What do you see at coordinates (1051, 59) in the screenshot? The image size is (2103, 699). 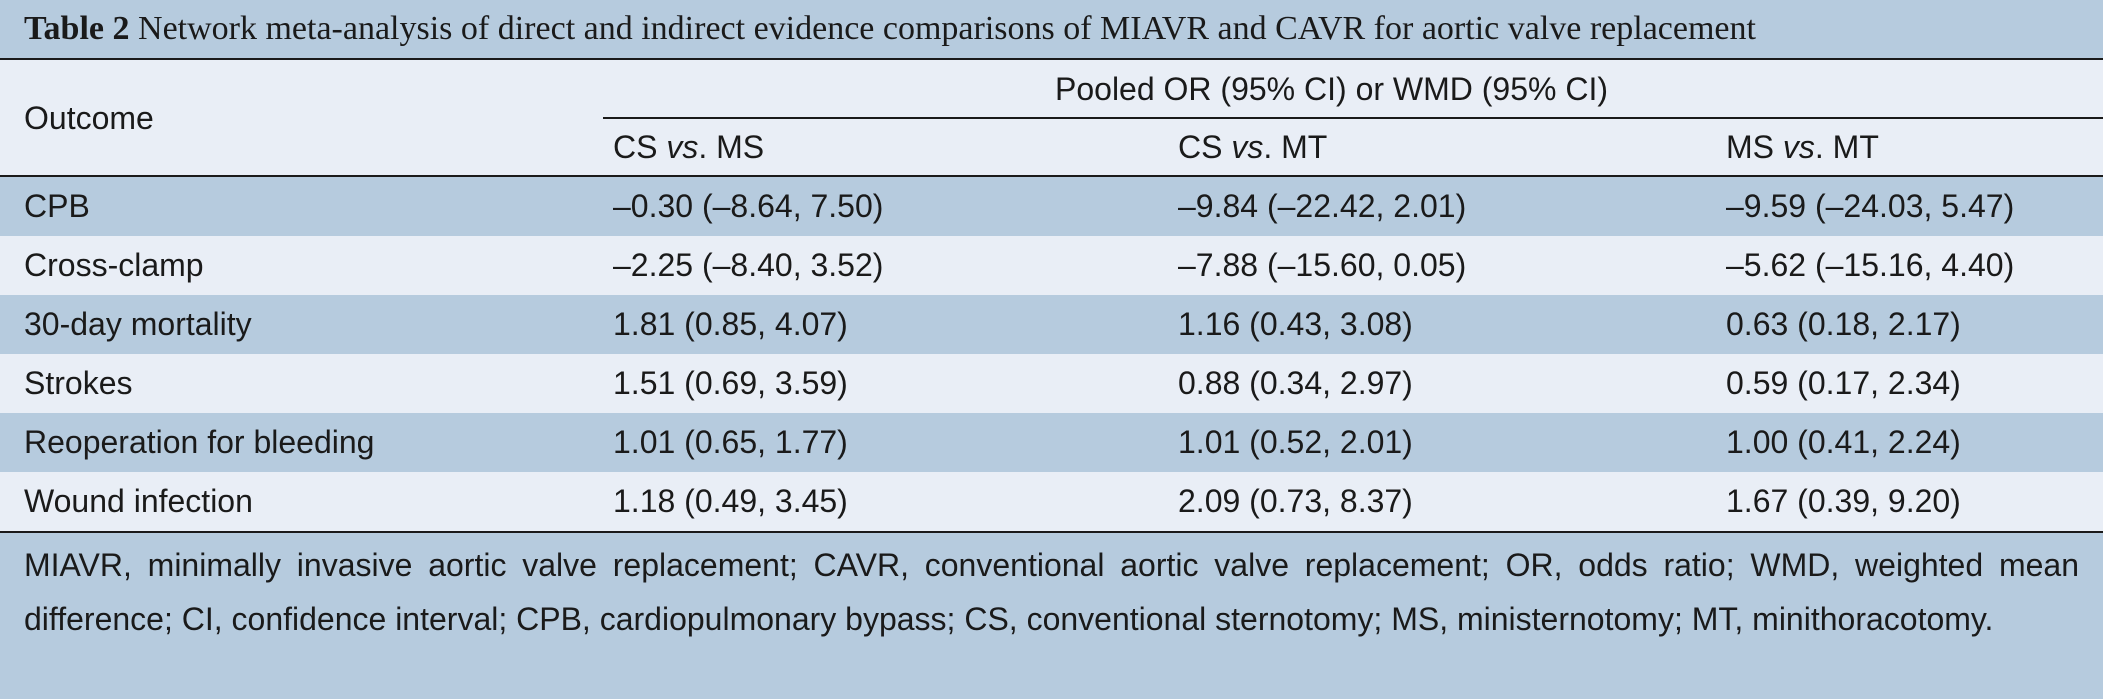 I see `top-rule` at bounding box center [1051, 59].